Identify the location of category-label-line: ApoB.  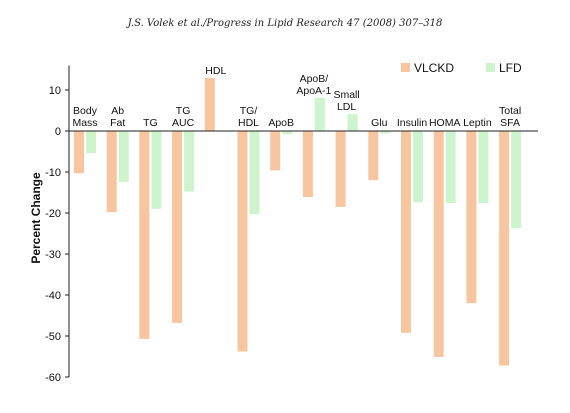
(281, 123).